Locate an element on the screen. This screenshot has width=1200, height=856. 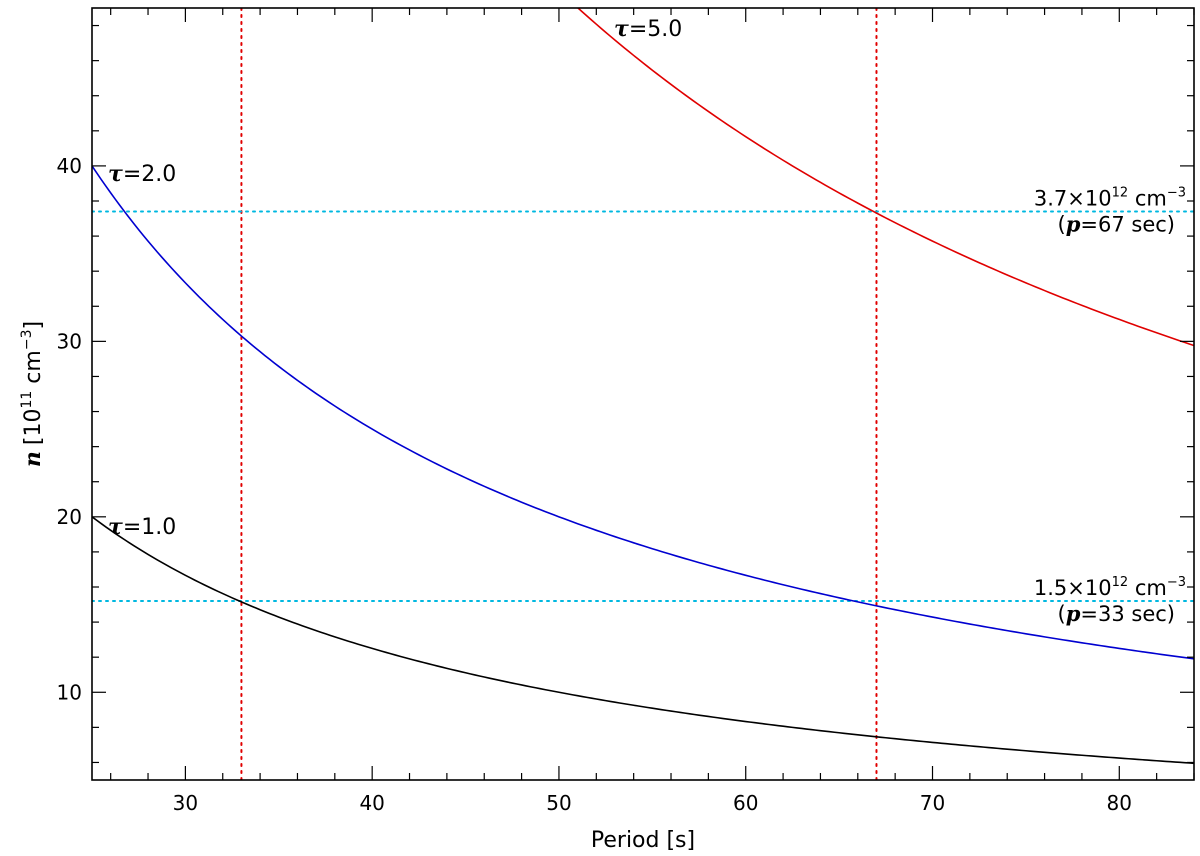
period-value: =33 sec) is located at coordinates (1127, 614).